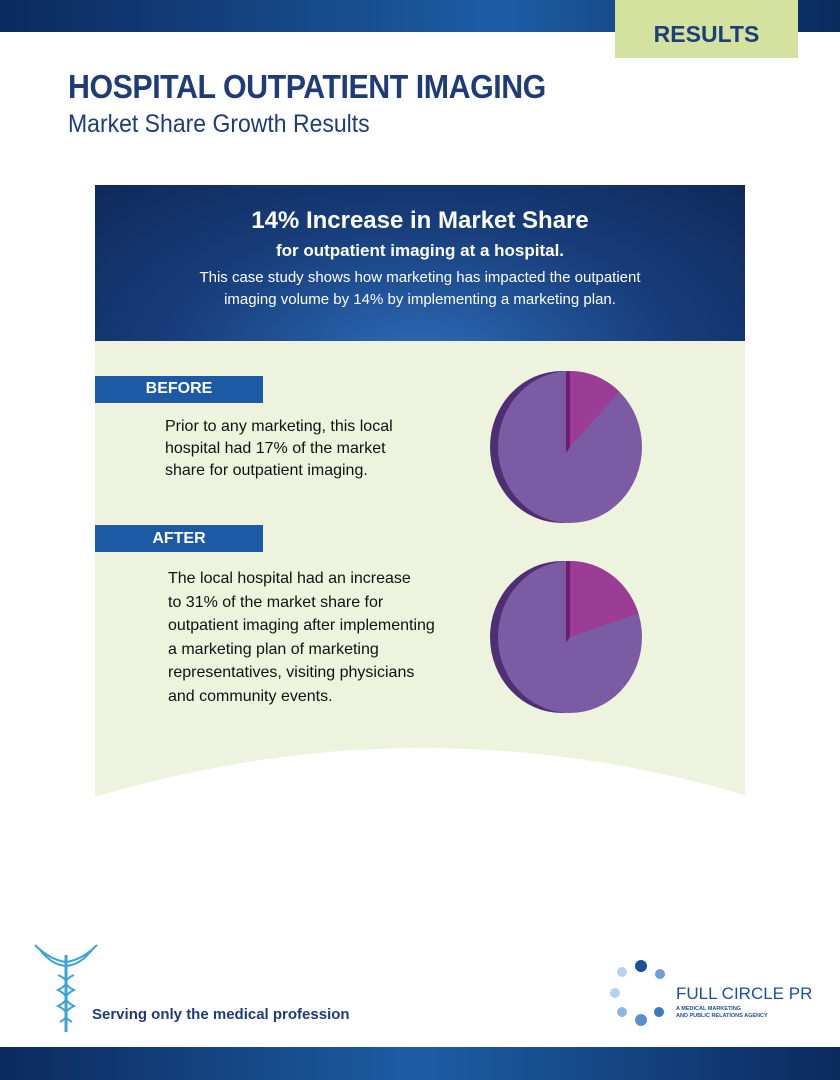 This screenshot has width=840, height=1080. I want to click on subtitle: Market Share Growth Results, so click(219, 124).